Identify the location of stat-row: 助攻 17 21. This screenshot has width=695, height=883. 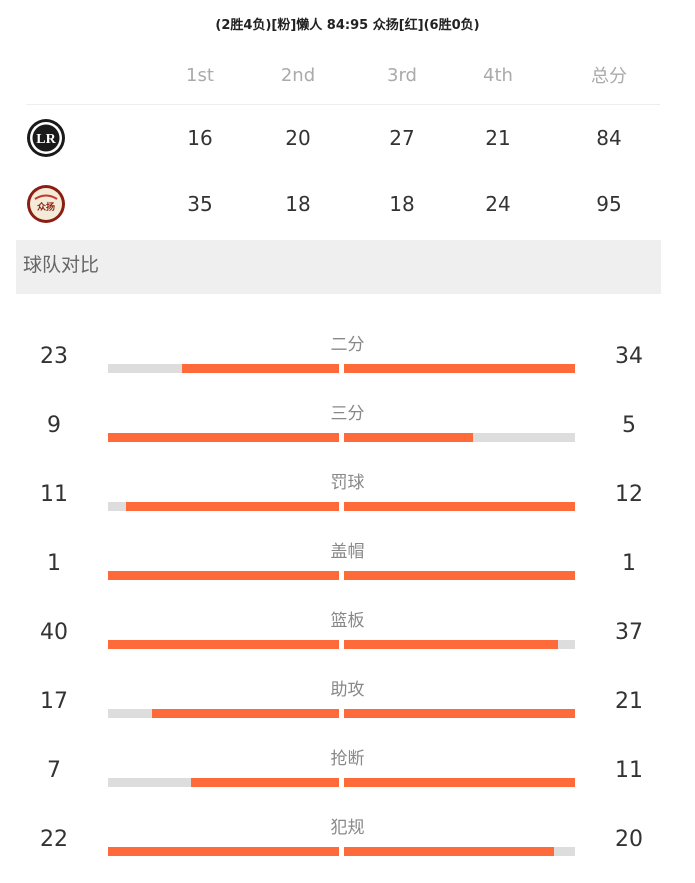
(347, 701).